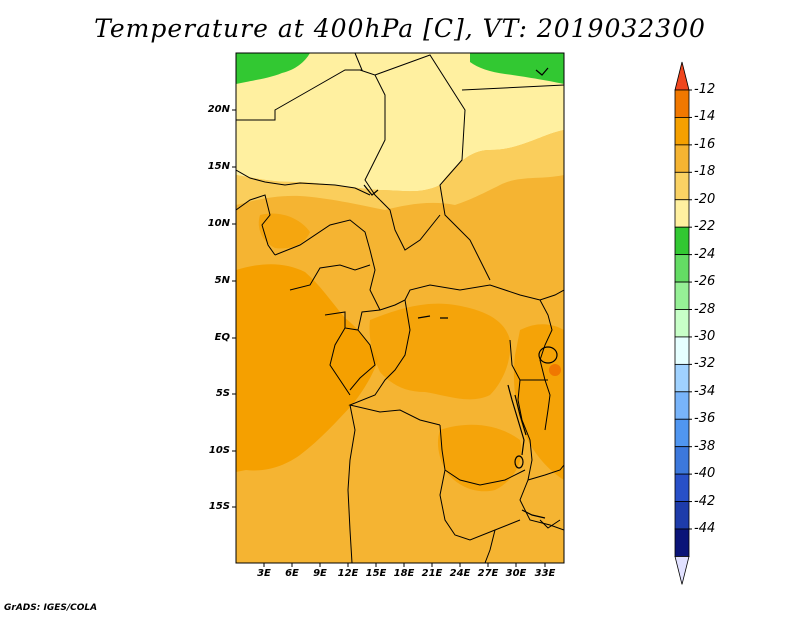  Describe the element at coordinates (488, 573) in the screenshot. I see `lon-label: 27E` at that location.